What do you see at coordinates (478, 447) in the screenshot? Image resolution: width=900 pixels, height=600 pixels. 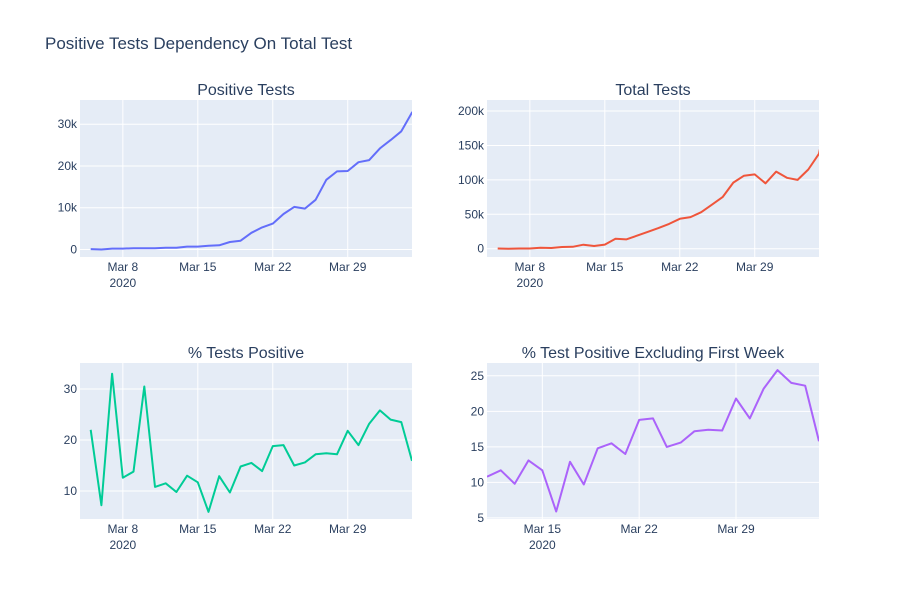 I see `y-tick-label: 15` at bounding box center [478, 447].